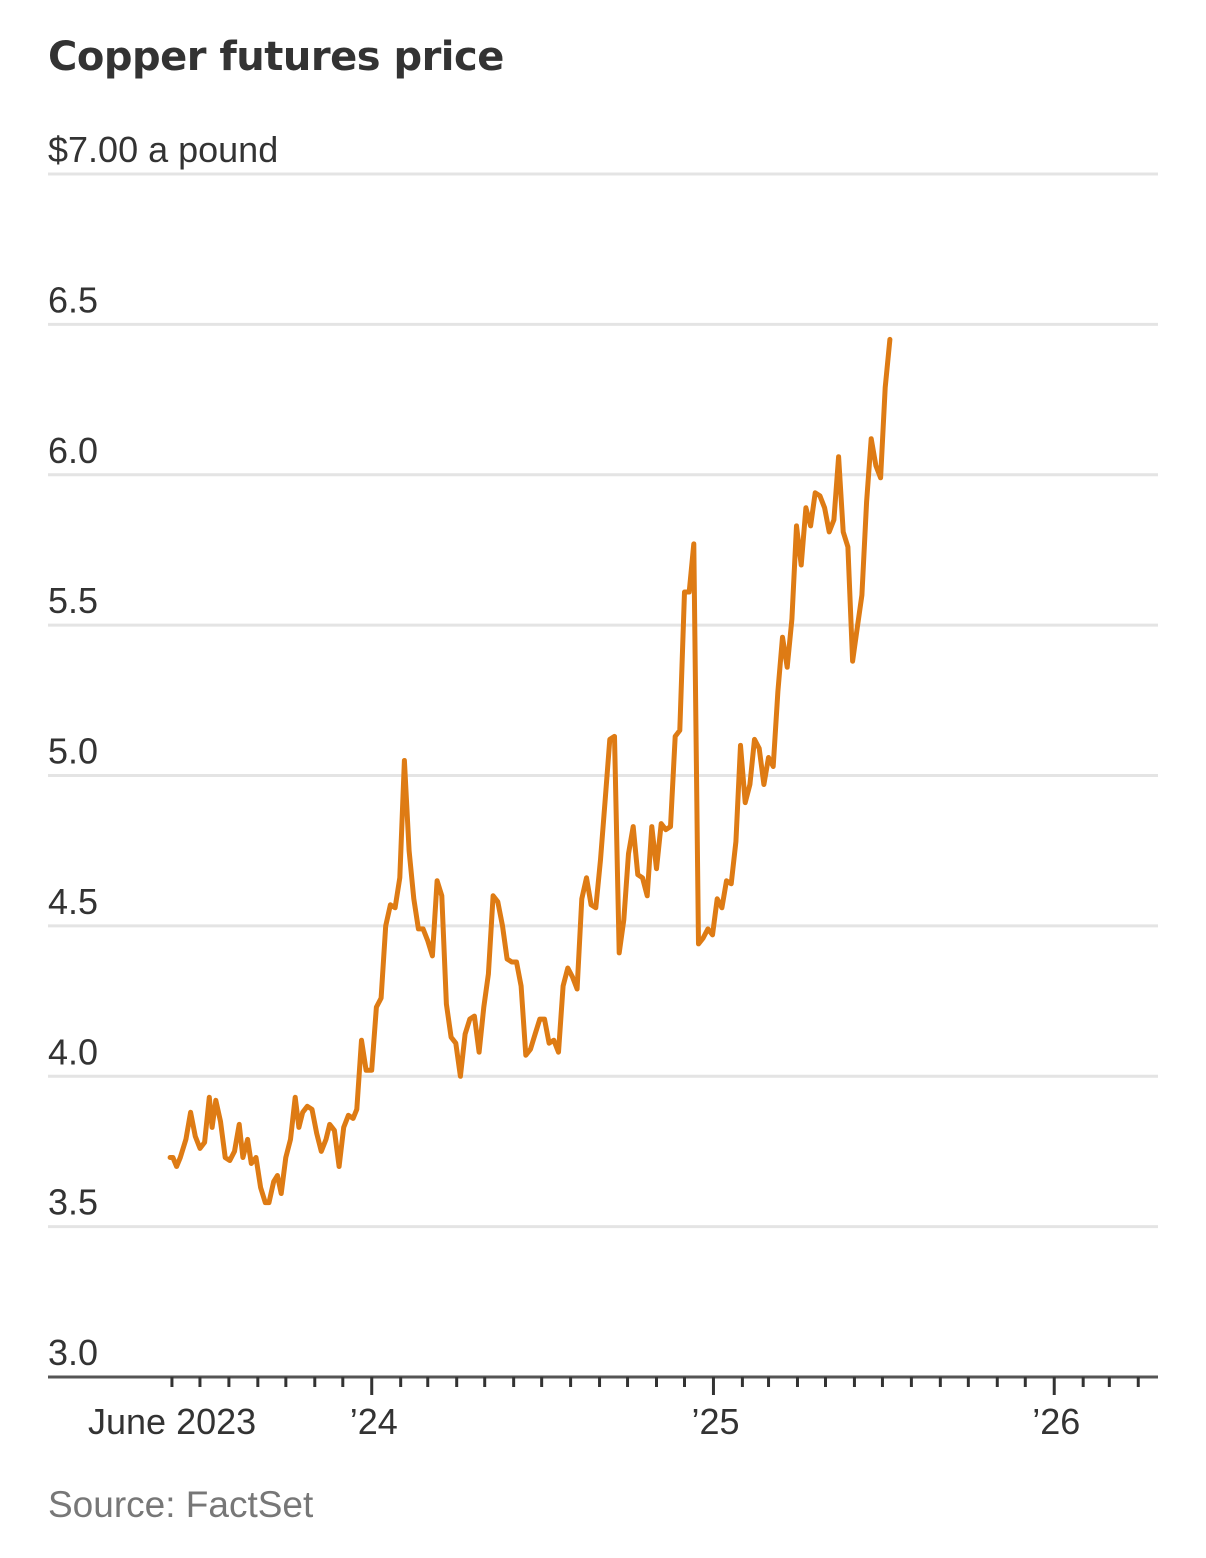  I want to click on x-tick-label: ’26, so click(1056, 1421).